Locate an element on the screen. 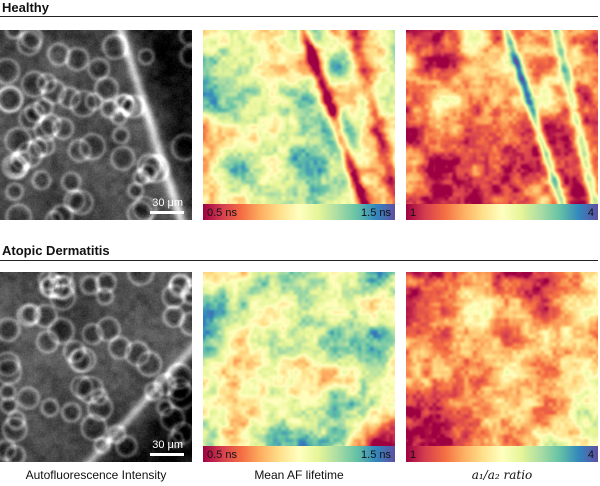  healthy-lifetime-canvas is located at coordinates (299, 125).